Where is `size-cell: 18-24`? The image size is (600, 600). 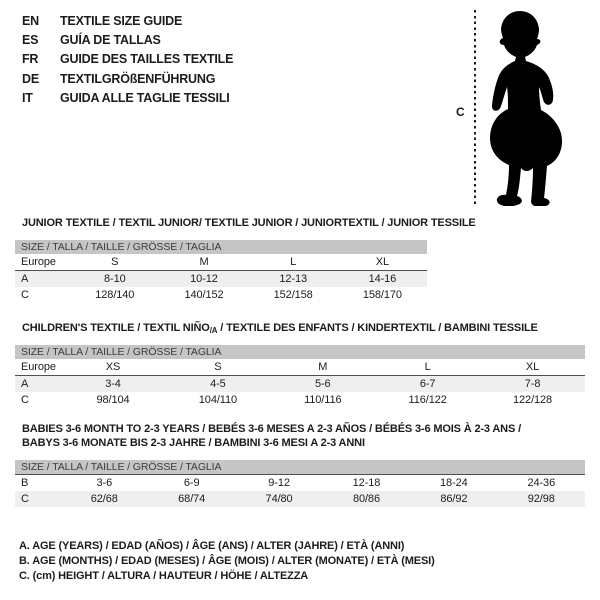 size-cell: 18-24 is located at coordinates (454, 482).